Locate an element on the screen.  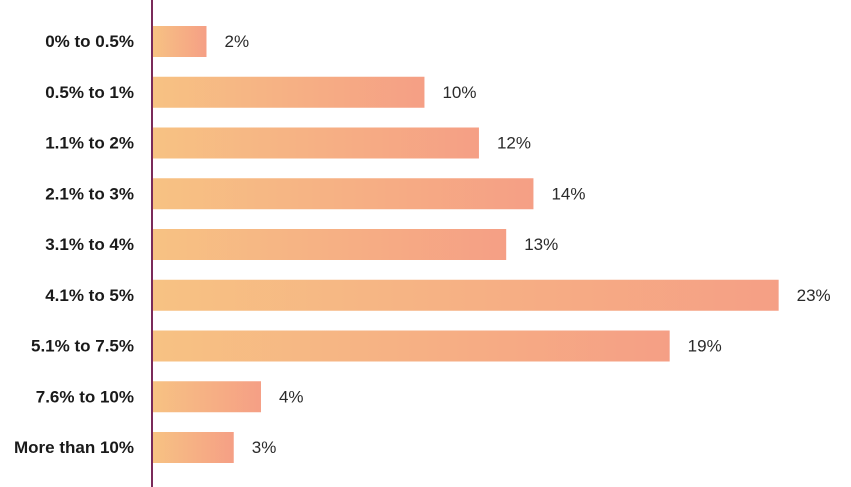
value-label: 10% is located at coordinates (459, 92).